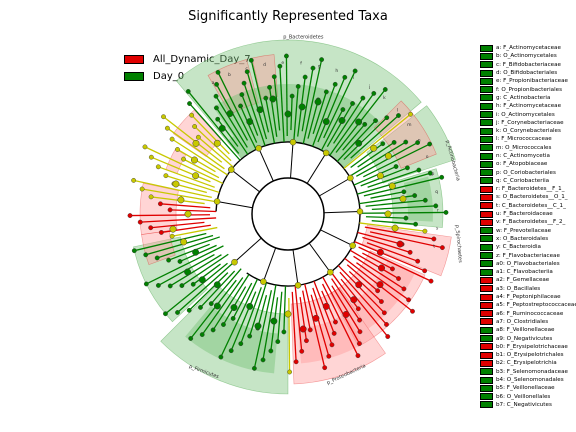  Describe the element at coordinates (524, 214) in the screenshot. I see `taxa-label: u: F_Bacteroidaceae` at that location.